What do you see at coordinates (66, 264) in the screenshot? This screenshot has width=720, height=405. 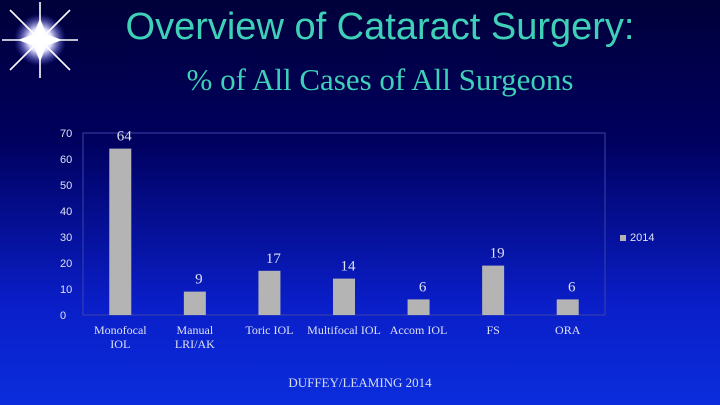 I see `y-tick-label: 20` at bounding box center [66, 264].